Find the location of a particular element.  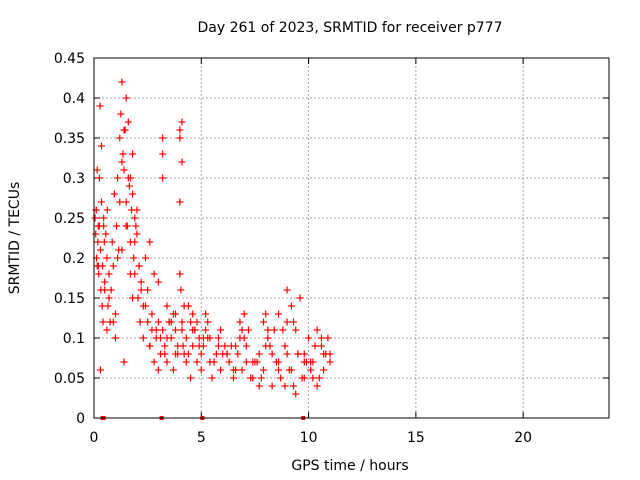

y-tick-label: 0.2 is located at coordinates (74, 259).